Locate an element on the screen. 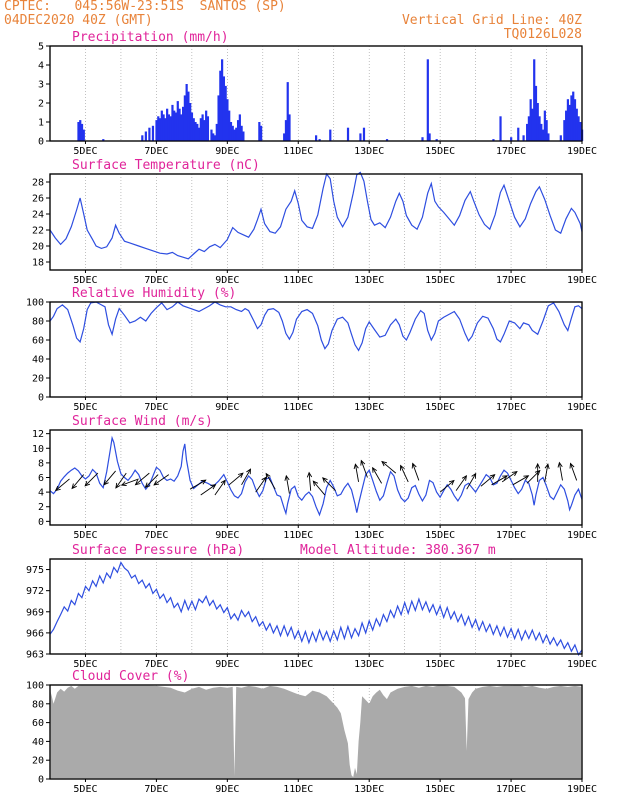 The height and width of the screenshot is (800, 618). temp-series-line is located at coordinates (316, 215).